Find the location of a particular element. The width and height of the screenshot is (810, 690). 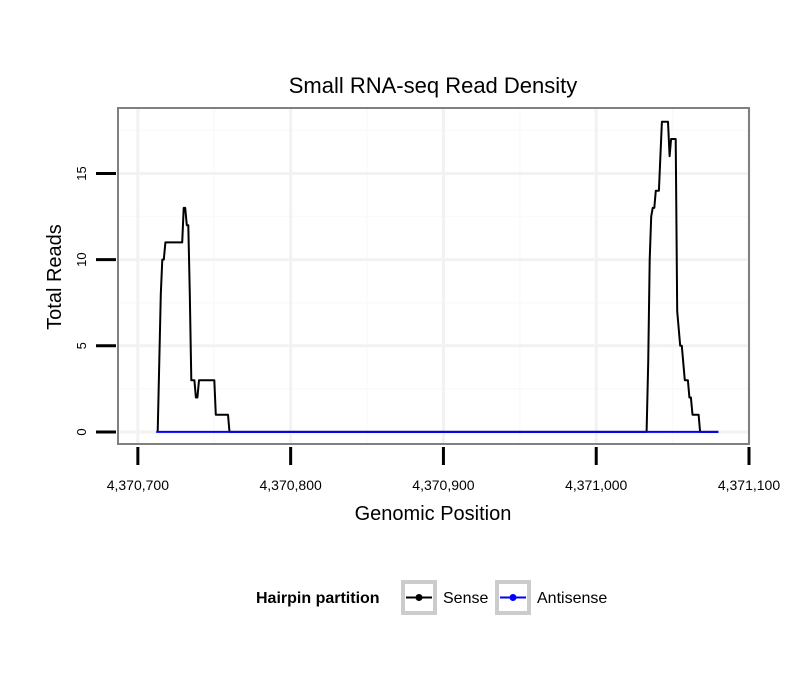

legend-point-antisense is located at coordinates (513, 597).